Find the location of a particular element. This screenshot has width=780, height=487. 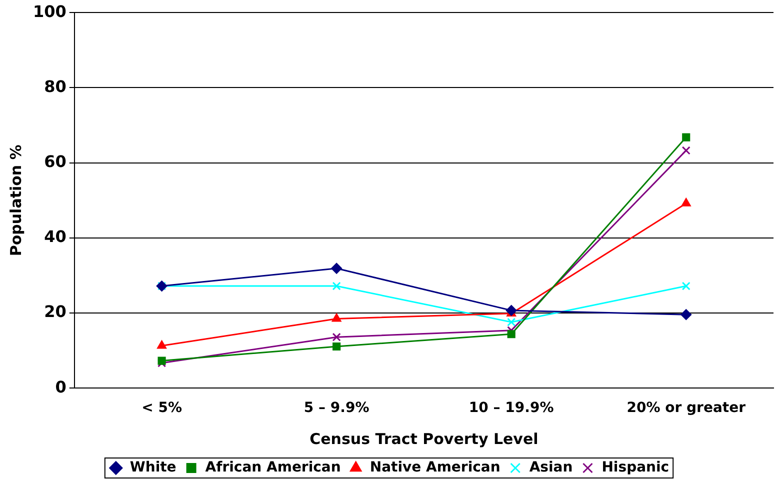

y-tick-label: 40 is located at coordinates (55, 236).